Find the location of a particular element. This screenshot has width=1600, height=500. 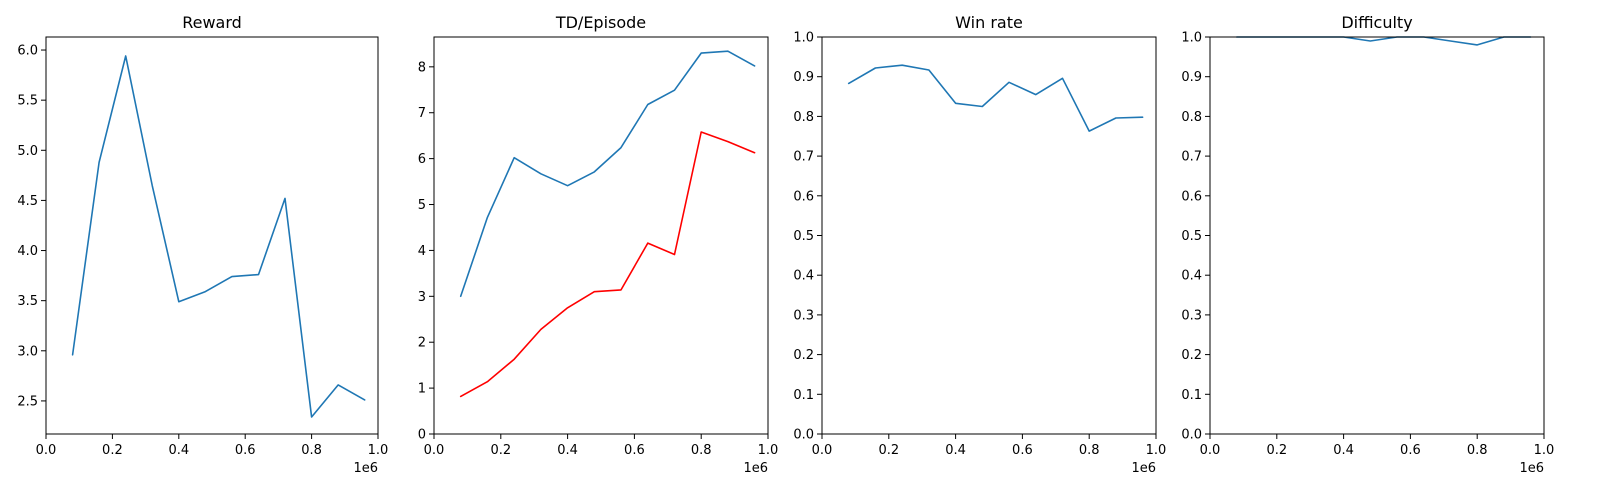

y-tick-label: 0 is located at coordinates (422, 435).